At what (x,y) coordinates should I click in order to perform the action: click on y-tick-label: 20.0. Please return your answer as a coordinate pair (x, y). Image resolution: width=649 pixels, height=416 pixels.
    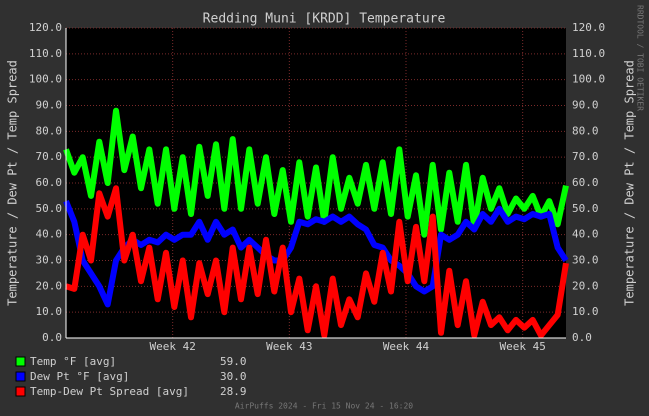
    Looking at the image, I should click on (49, 285).